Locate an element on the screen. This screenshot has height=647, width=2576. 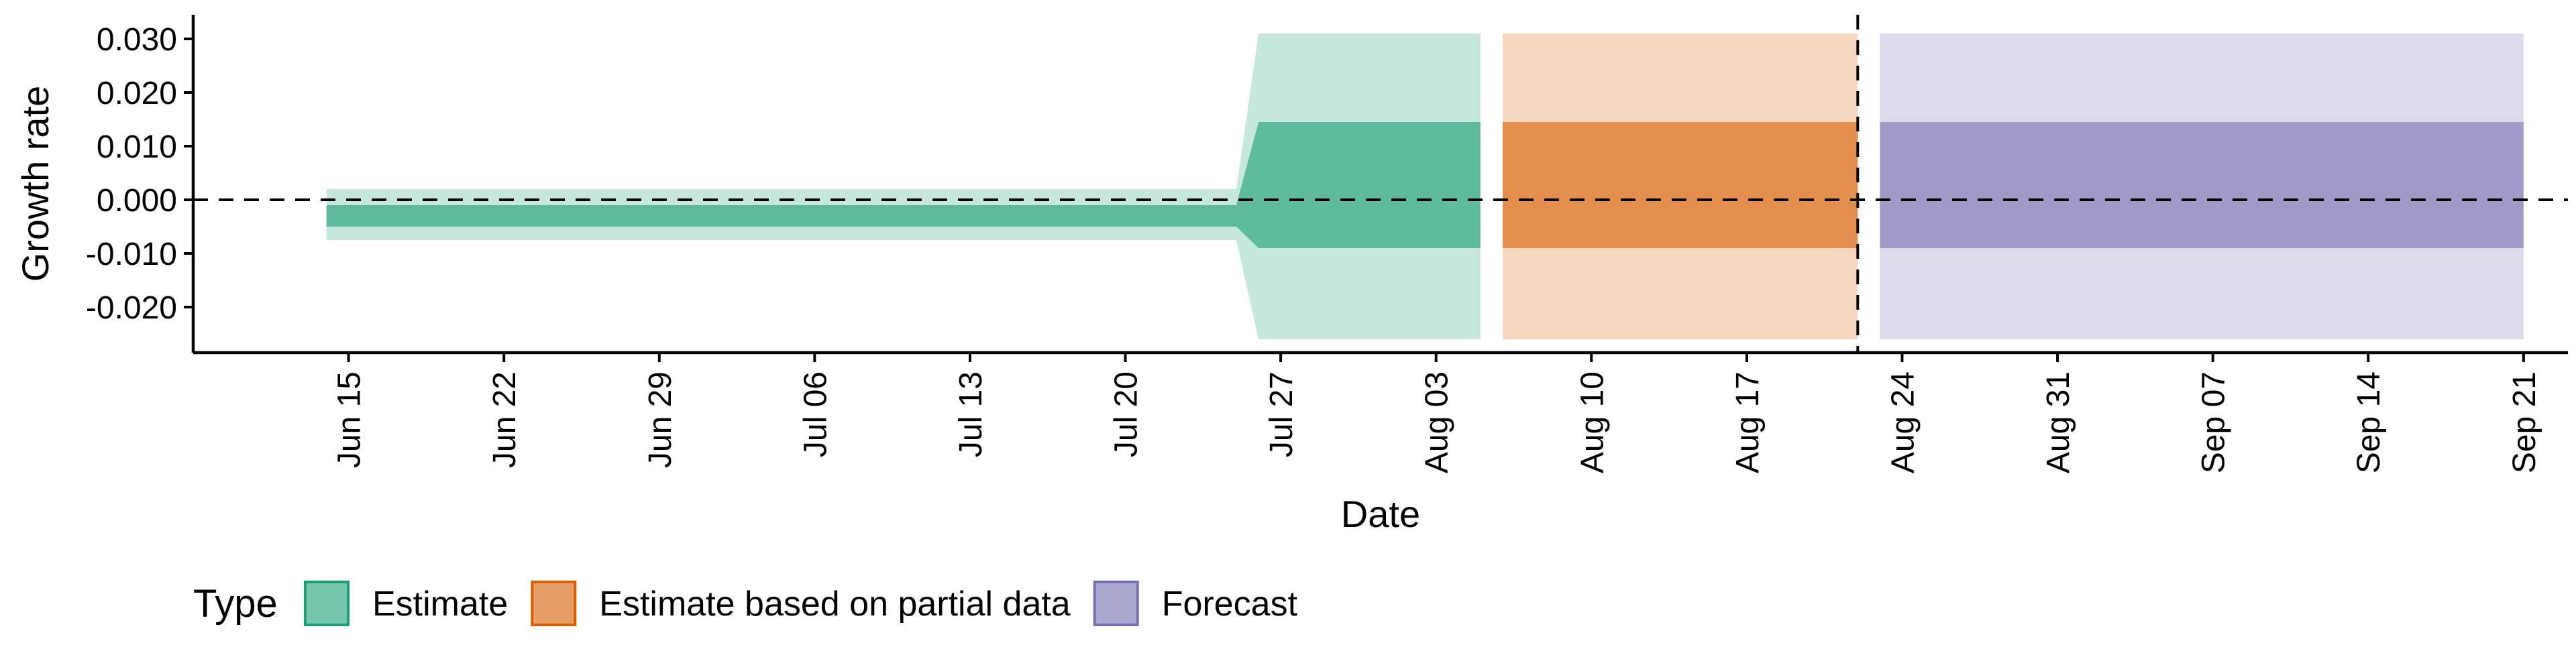
x-tick-label: Aug 24 is located at coordinates (1903, 422).